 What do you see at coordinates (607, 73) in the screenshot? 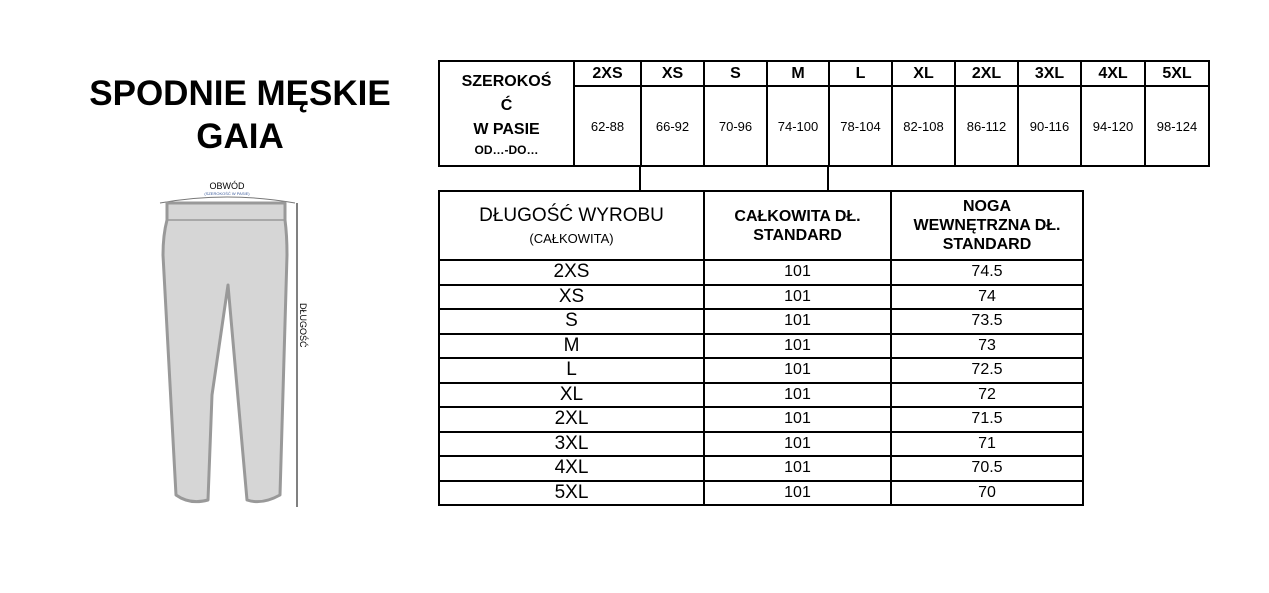
I see `size-header: 2XS` at bounding box center [607, 73].